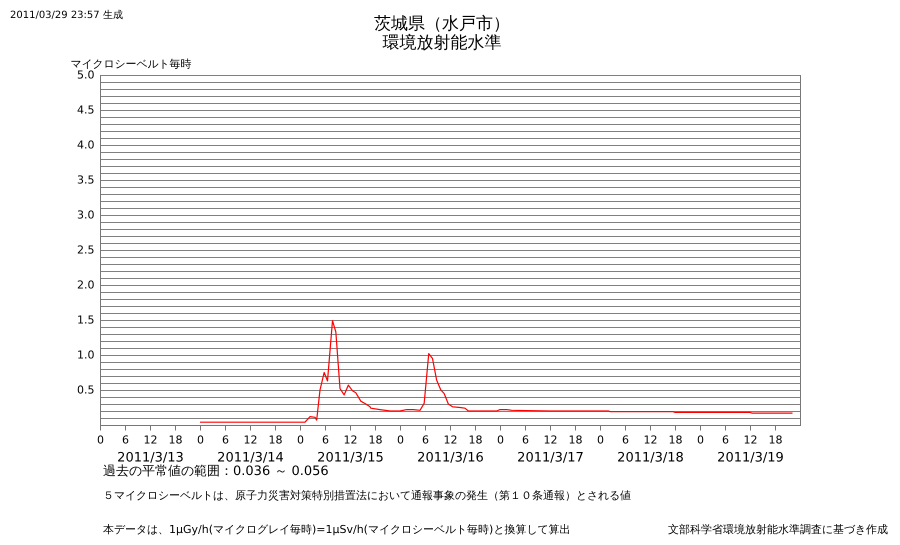  I want to click on y-tick-label: 1.0, so click(85, 355).